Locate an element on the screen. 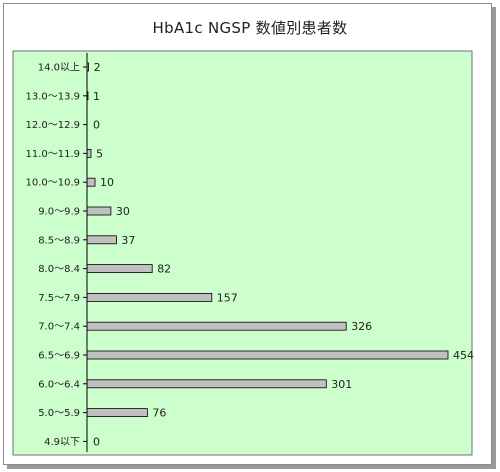 The image size is (500, 472). category-label-13: 4.9以下 is located at coordinates (62, 442).